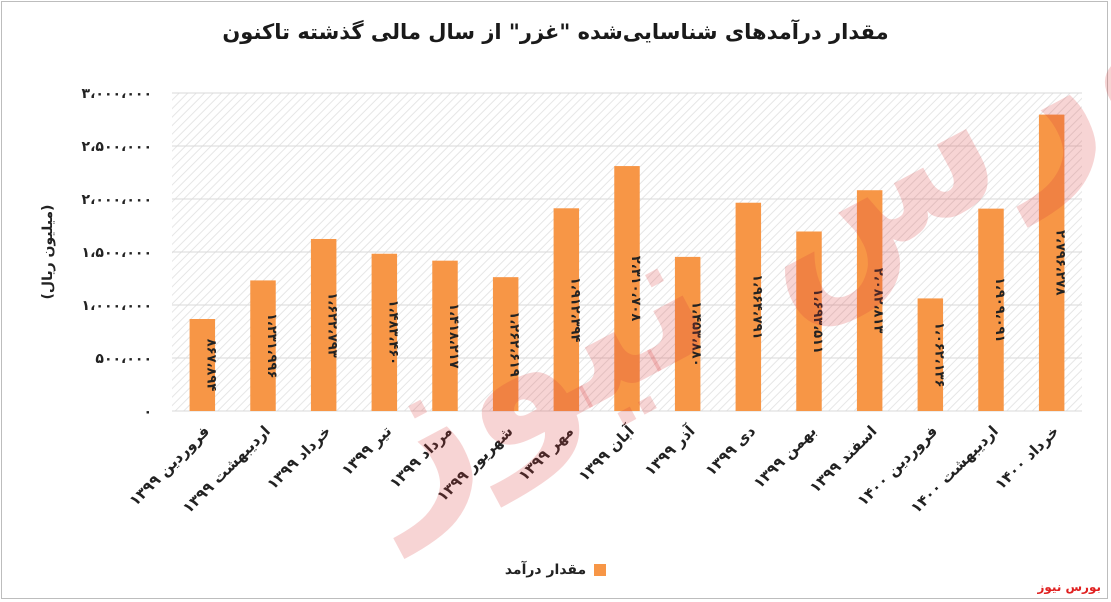  I want to click on x-tick-label: خرداد ۱۴۰۰, so click(1026, 457).